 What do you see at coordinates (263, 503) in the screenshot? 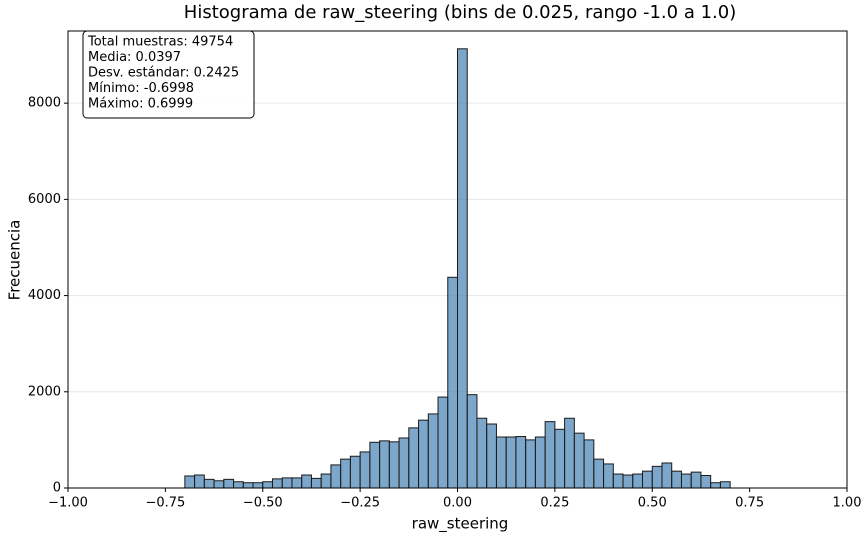
I see `x-tick-label: −0.50` at bounding box center [263, 503].